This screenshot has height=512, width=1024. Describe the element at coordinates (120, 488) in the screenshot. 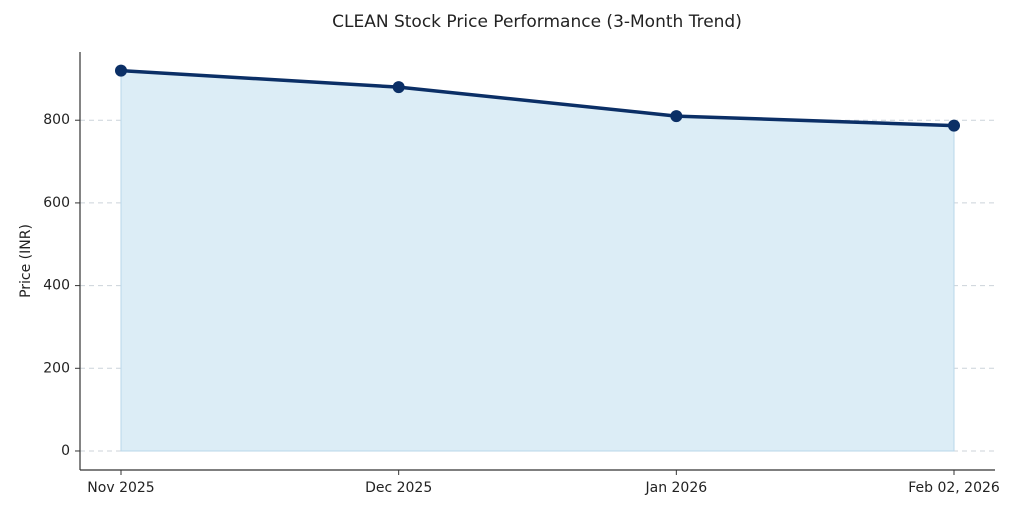

I see `x-tick-label: Nov 2025` at that location.